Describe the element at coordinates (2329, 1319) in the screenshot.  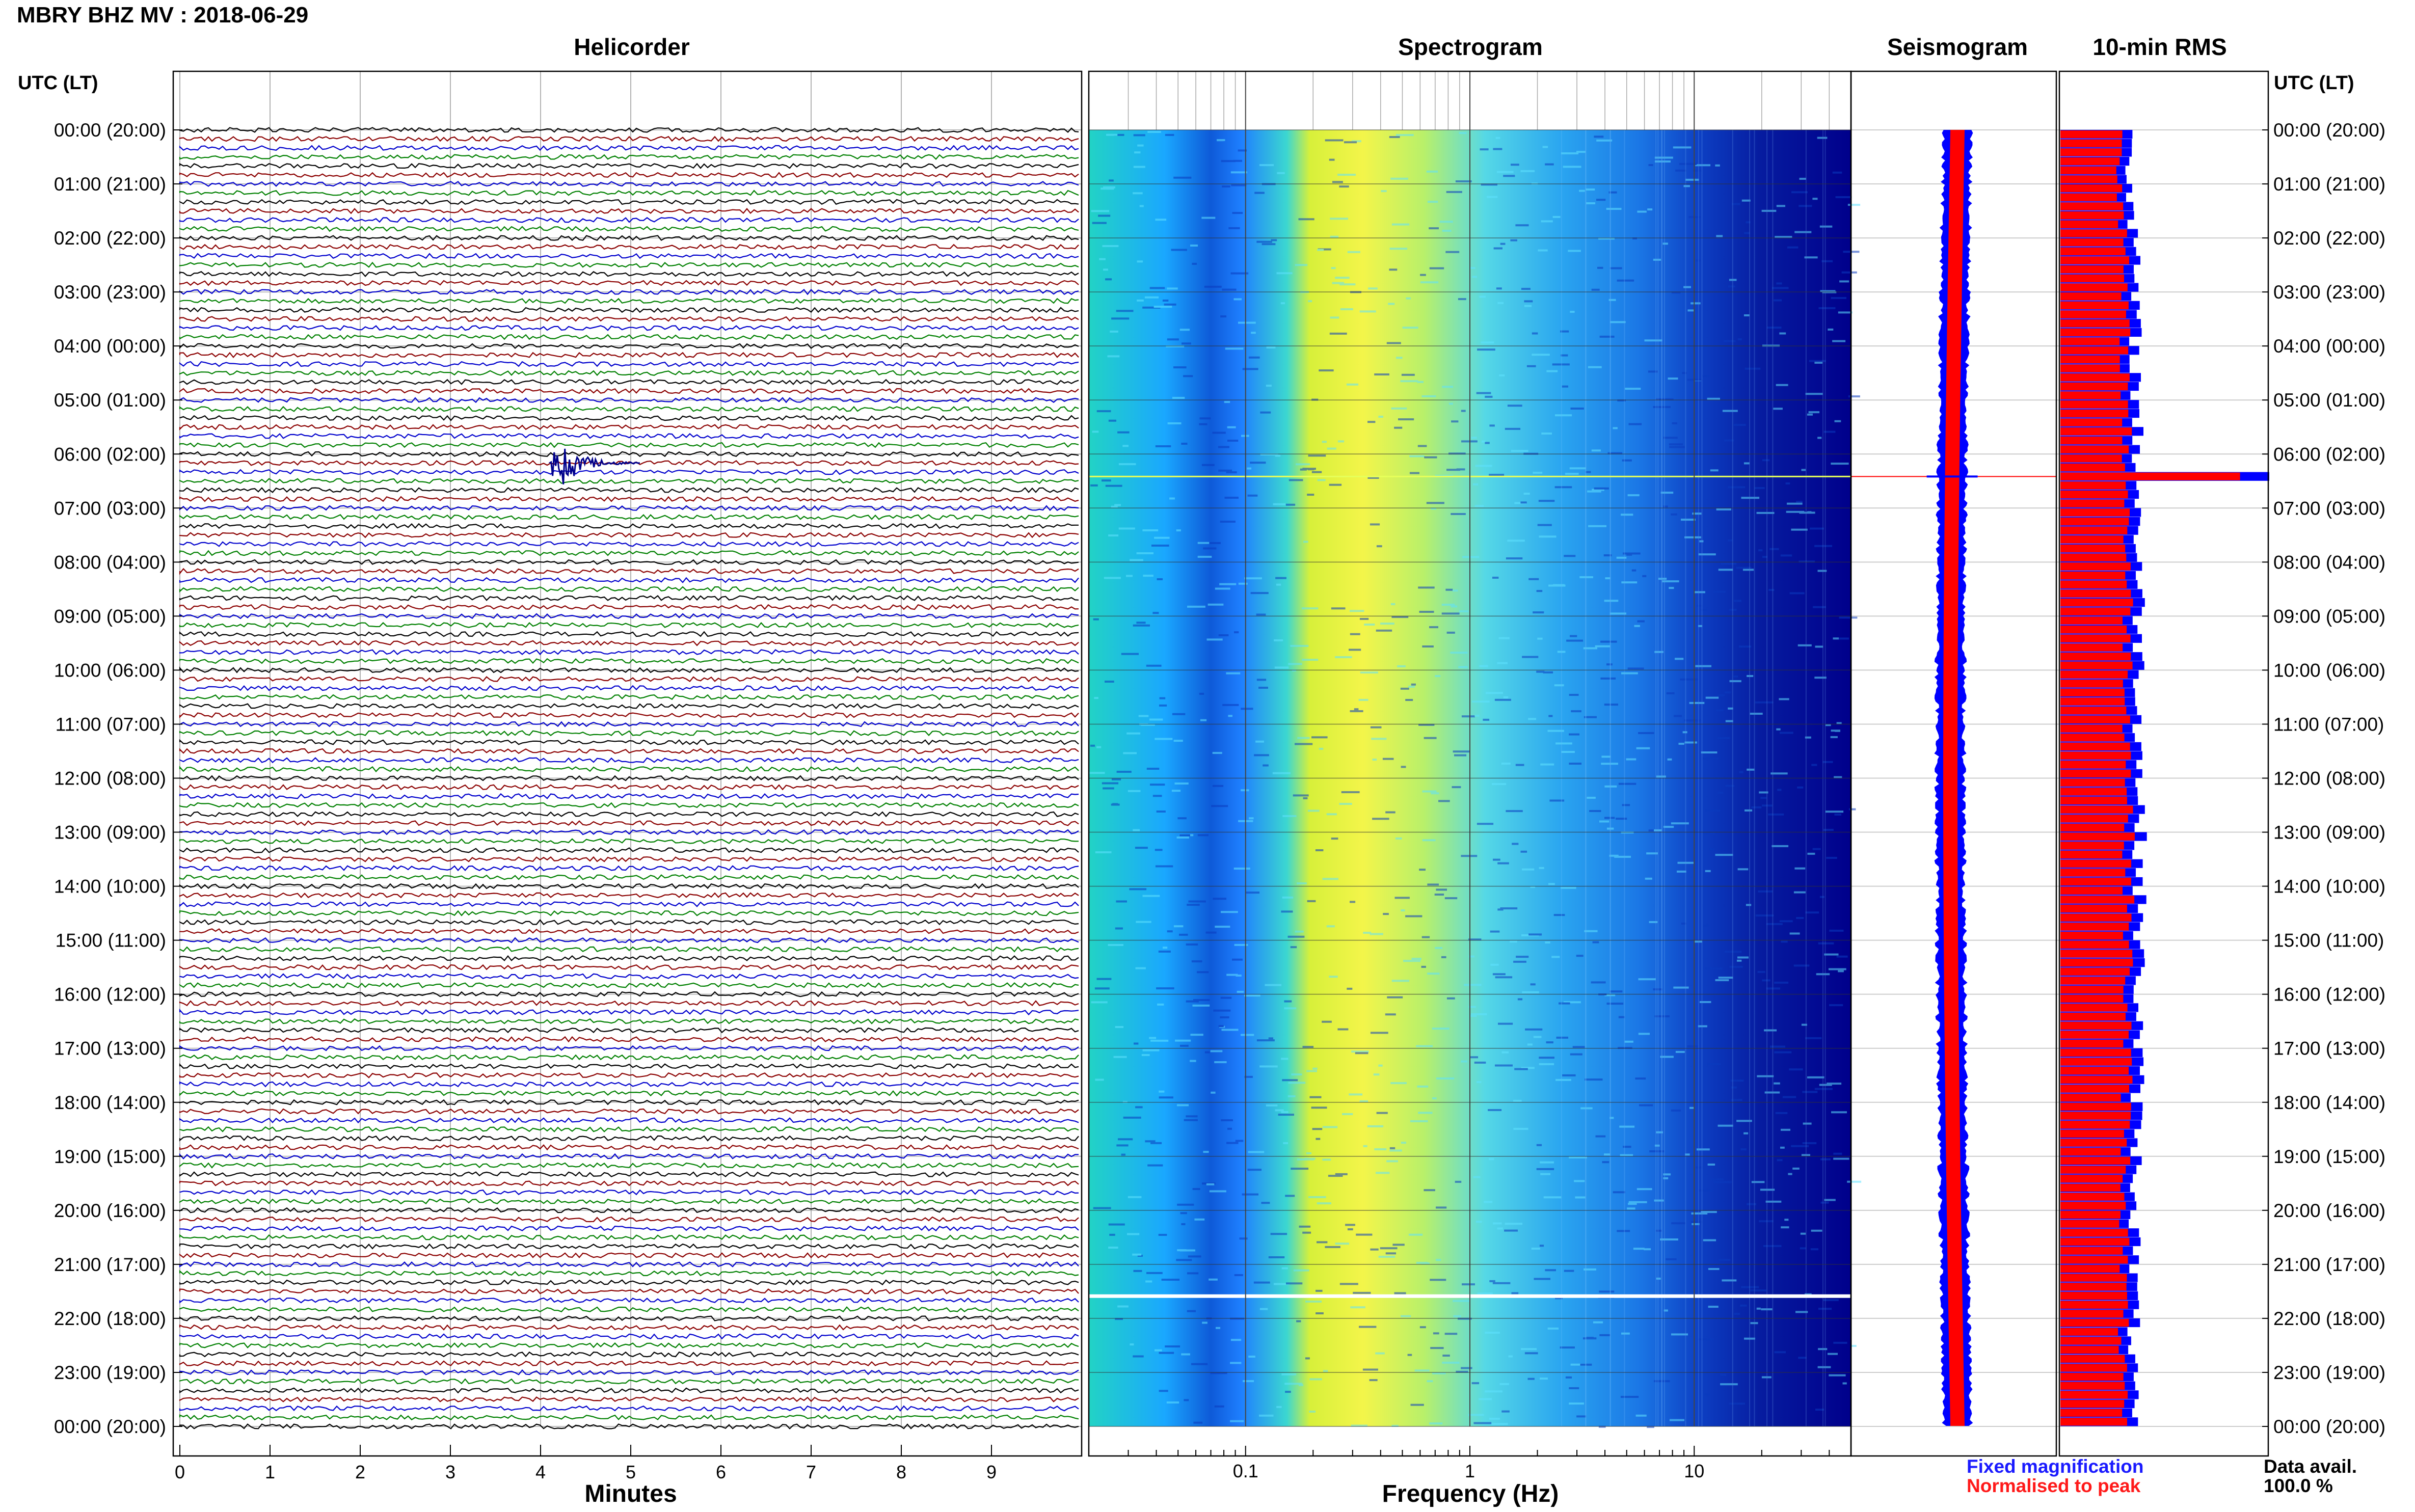
I see `time-label-right: 22:00 (18:00)` at that location.